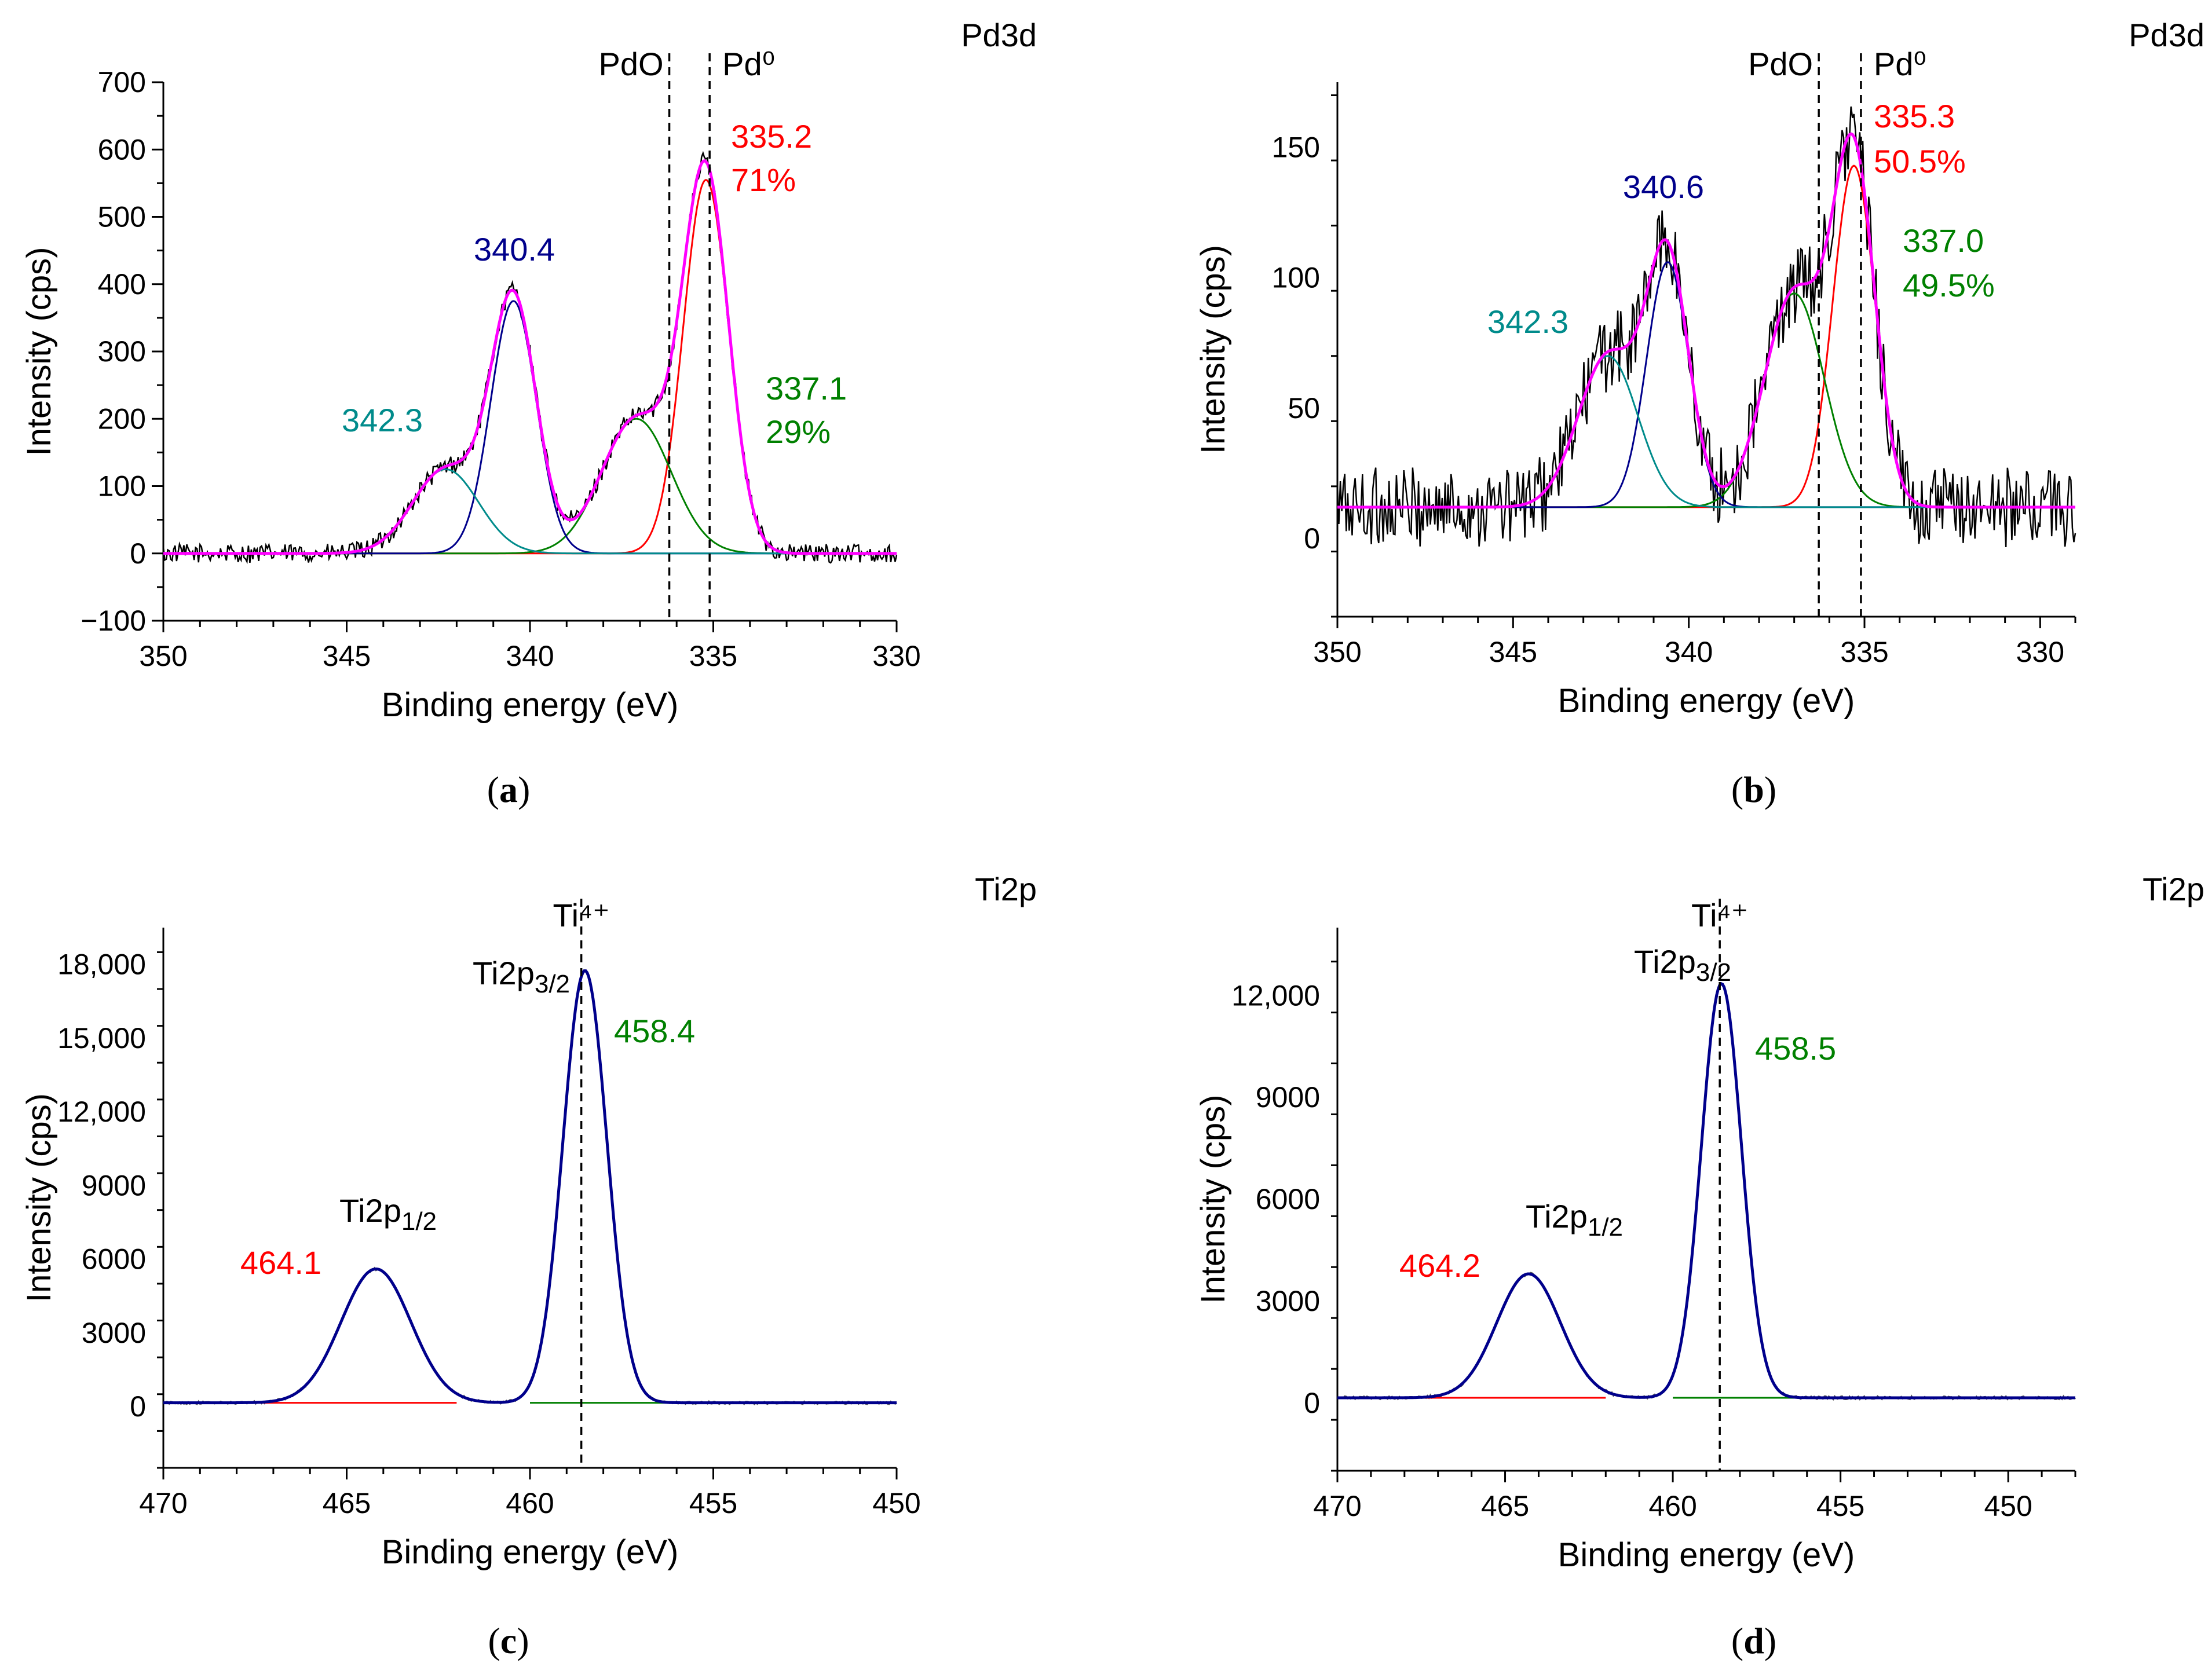  Describe the element at coordinates (798, 431) in the screenshot. I see `peak-label: 29%` at that location.